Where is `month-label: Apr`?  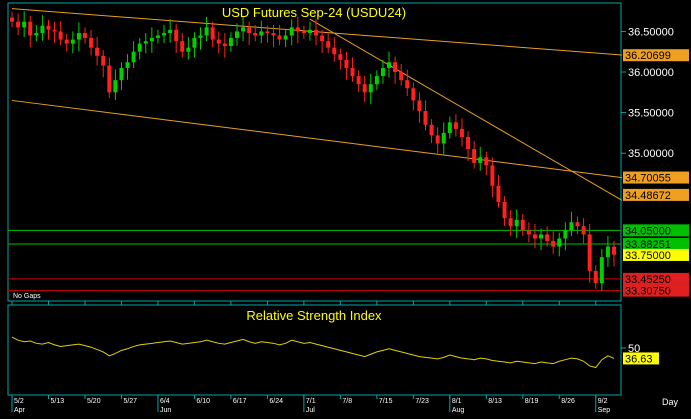 month-label: Apr is located at coordinates (20, 410).